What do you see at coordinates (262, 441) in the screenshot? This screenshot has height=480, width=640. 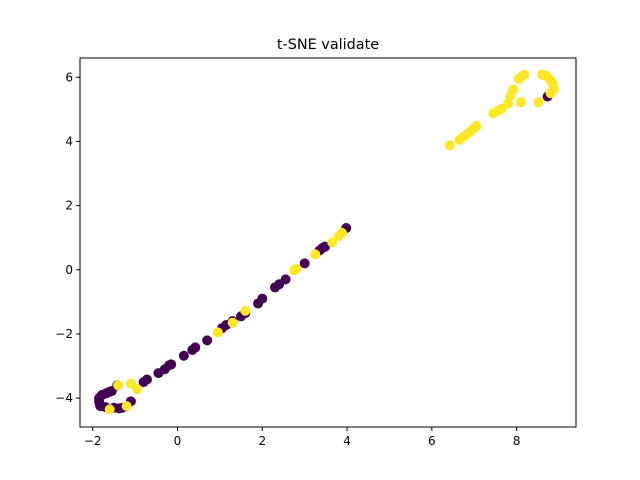 I see `x-tick-label: 2` at bounding box center [262, 441].